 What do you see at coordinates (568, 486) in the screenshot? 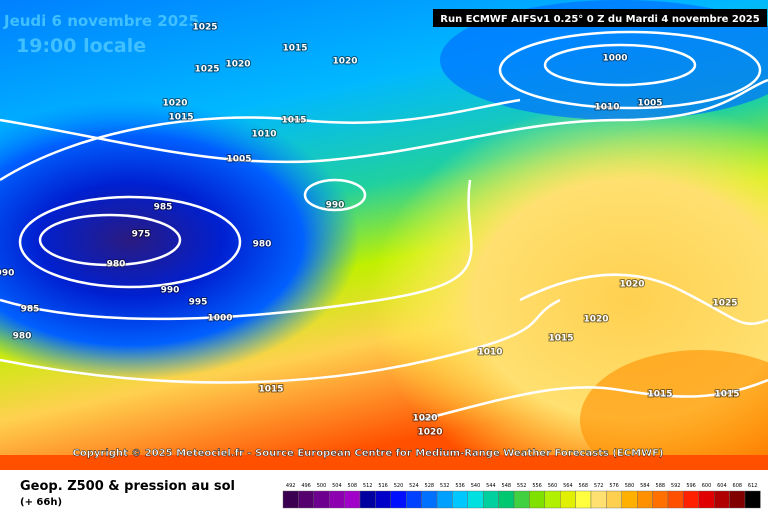
I see `scale-label: 564` at bounding box center [568, 486].